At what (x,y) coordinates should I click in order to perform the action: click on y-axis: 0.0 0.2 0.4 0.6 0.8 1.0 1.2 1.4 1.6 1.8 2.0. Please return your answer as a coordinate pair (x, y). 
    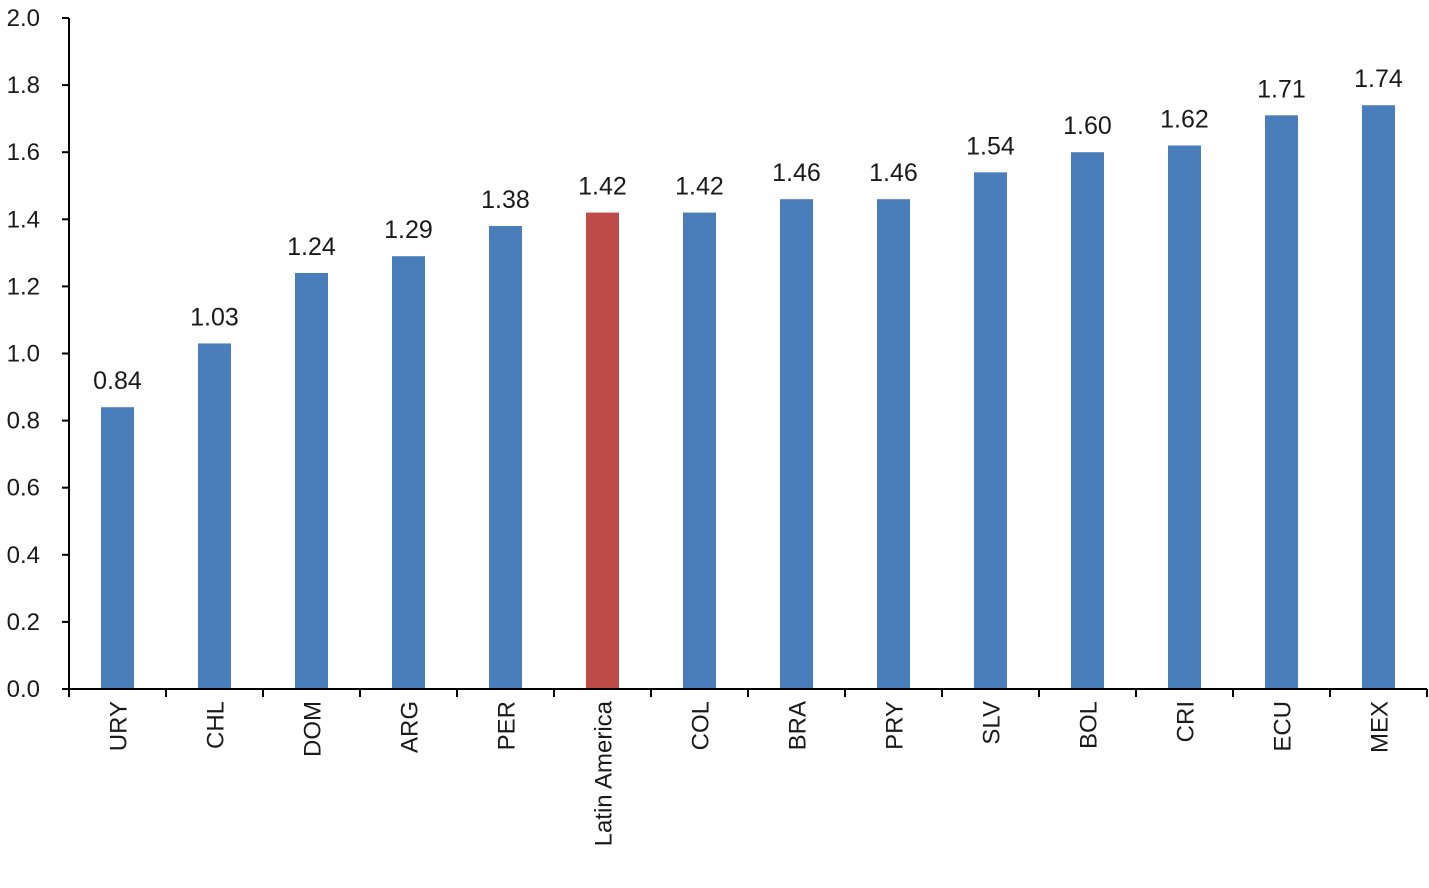
    Looking at the image, I should click on (38, 354).